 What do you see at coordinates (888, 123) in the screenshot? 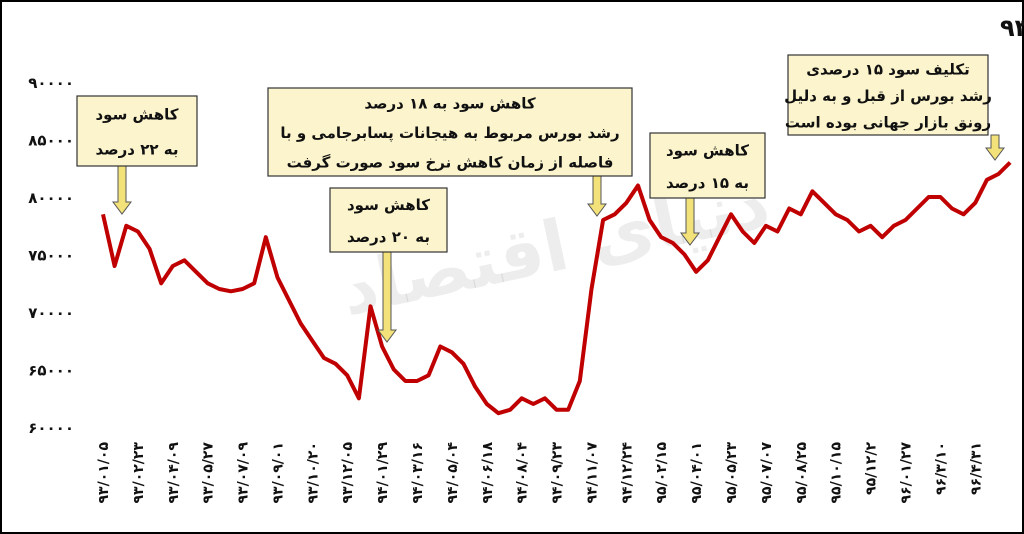
I see `annotation-text: رونق بازار جهانی بوده است` at bounding box center [888, 123].